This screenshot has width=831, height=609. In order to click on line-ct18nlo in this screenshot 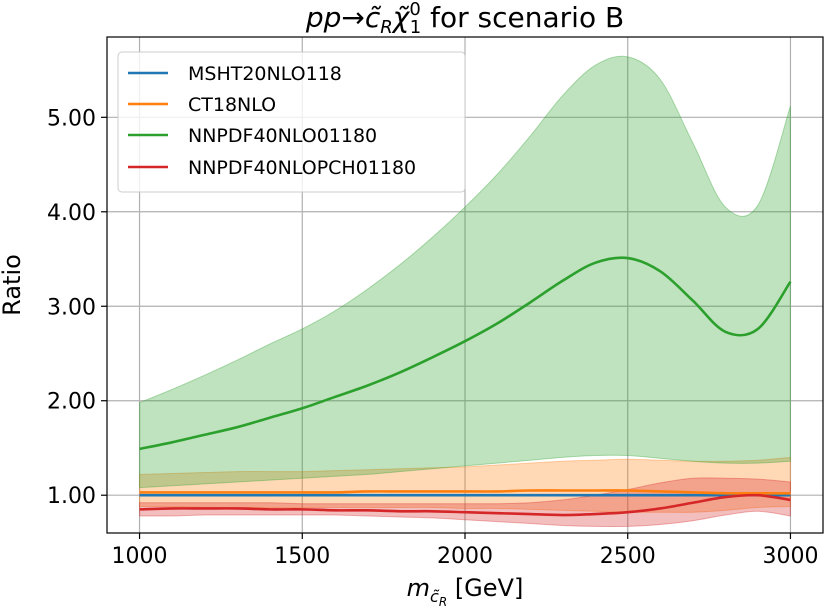, I will do `click(465, 492)`.